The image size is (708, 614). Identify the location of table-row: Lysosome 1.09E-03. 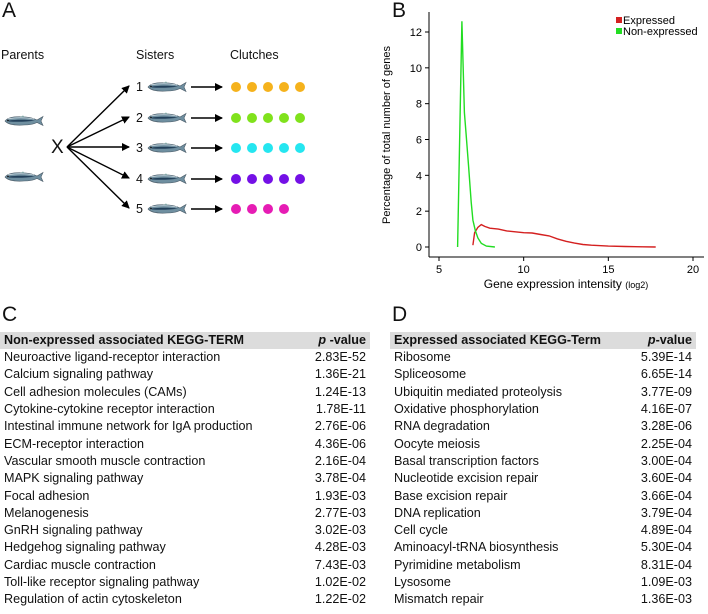
(543, 582).